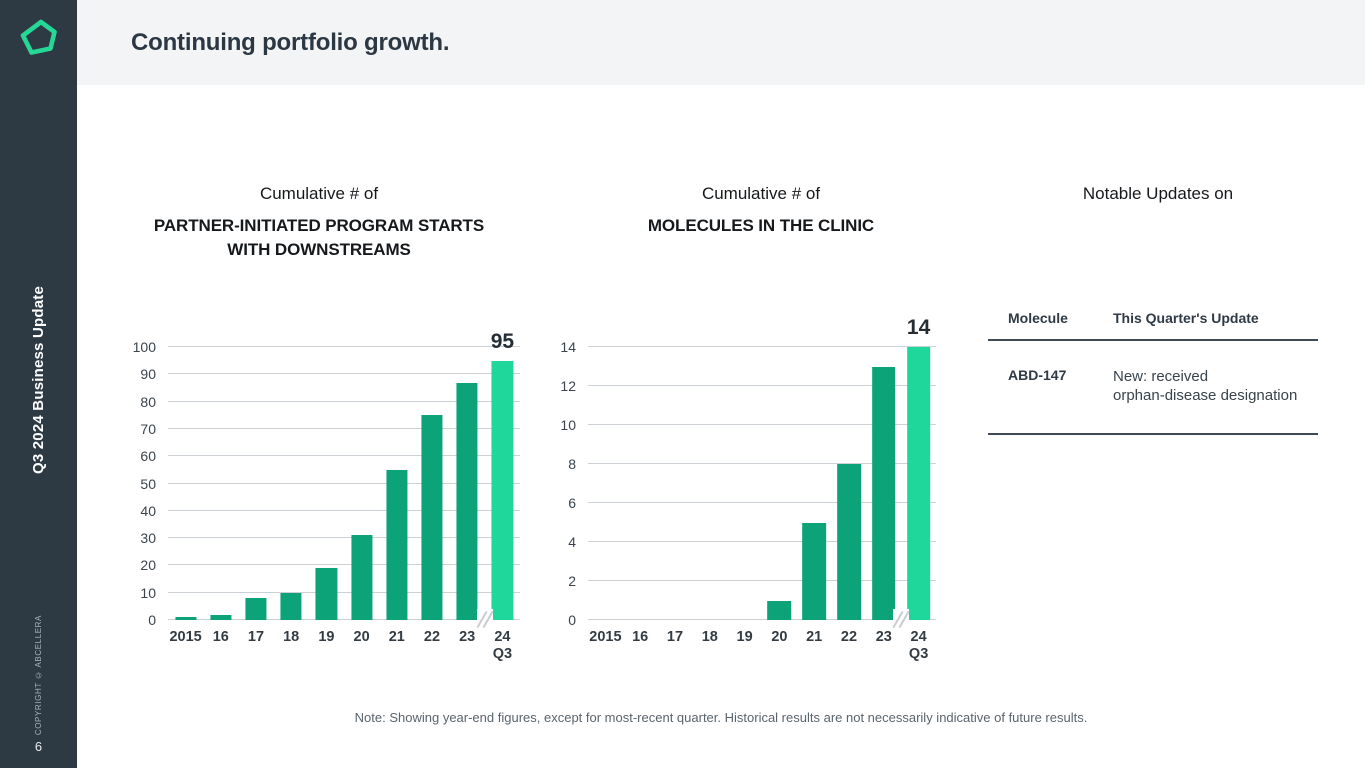 The height and width of the screenshot is (768, 1365). What do you see at coordinates (572, 581) in the screenshot?
I see `y-axis-tick-label: 2` at bounding box center [572, 581].